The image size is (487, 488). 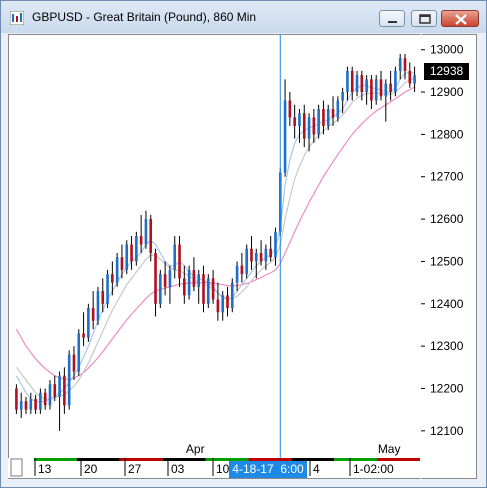 What do you see at coordinates (392, 22) in the screenshot?
I see `minimize-icon` at bounding box center [392, 22].